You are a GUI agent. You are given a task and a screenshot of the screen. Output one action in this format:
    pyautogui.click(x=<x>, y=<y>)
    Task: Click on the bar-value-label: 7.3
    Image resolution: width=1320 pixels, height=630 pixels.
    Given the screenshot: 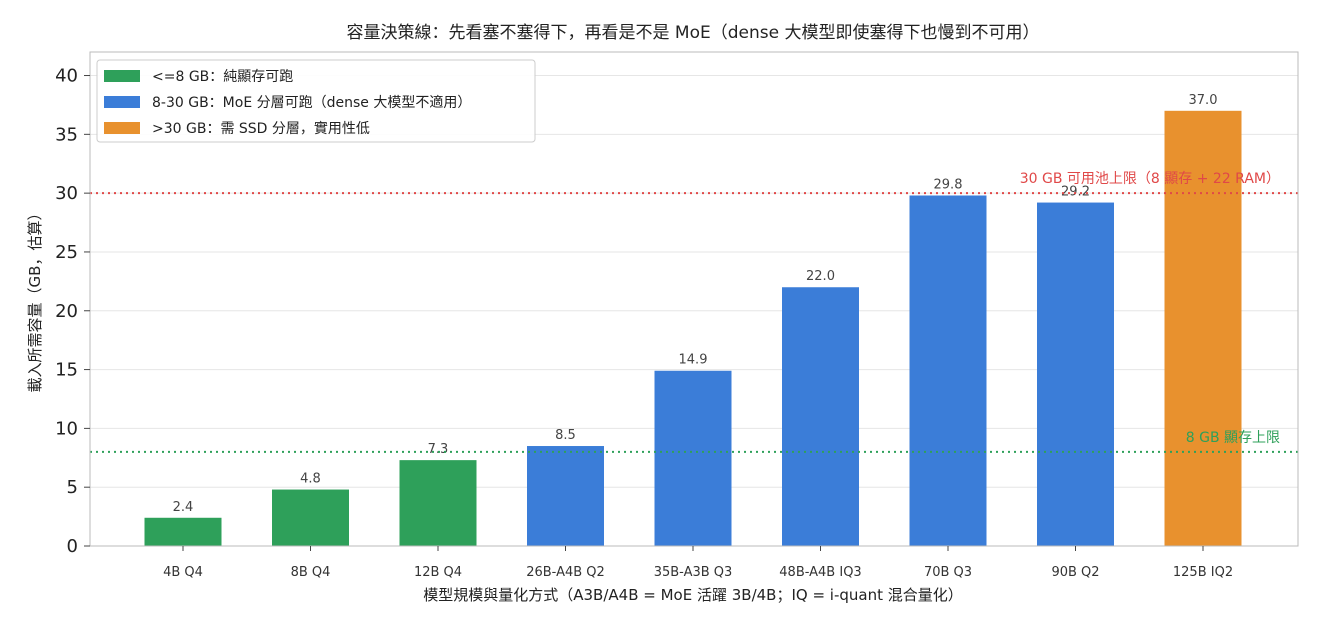 What is the action you would take?
    pyautogui.click(x=438, y=449)
    